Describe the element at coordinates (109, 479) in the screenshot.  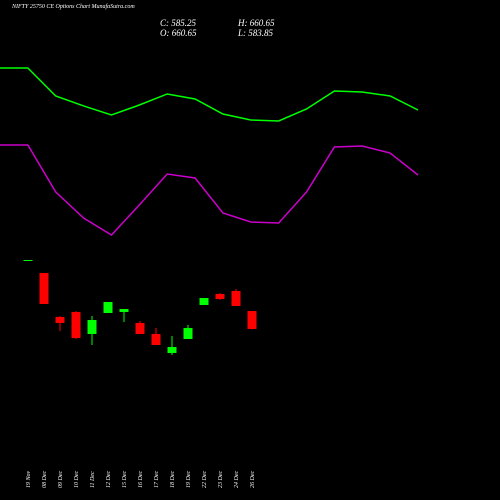
I see `x-tick-label: 12 Dec` at that location.